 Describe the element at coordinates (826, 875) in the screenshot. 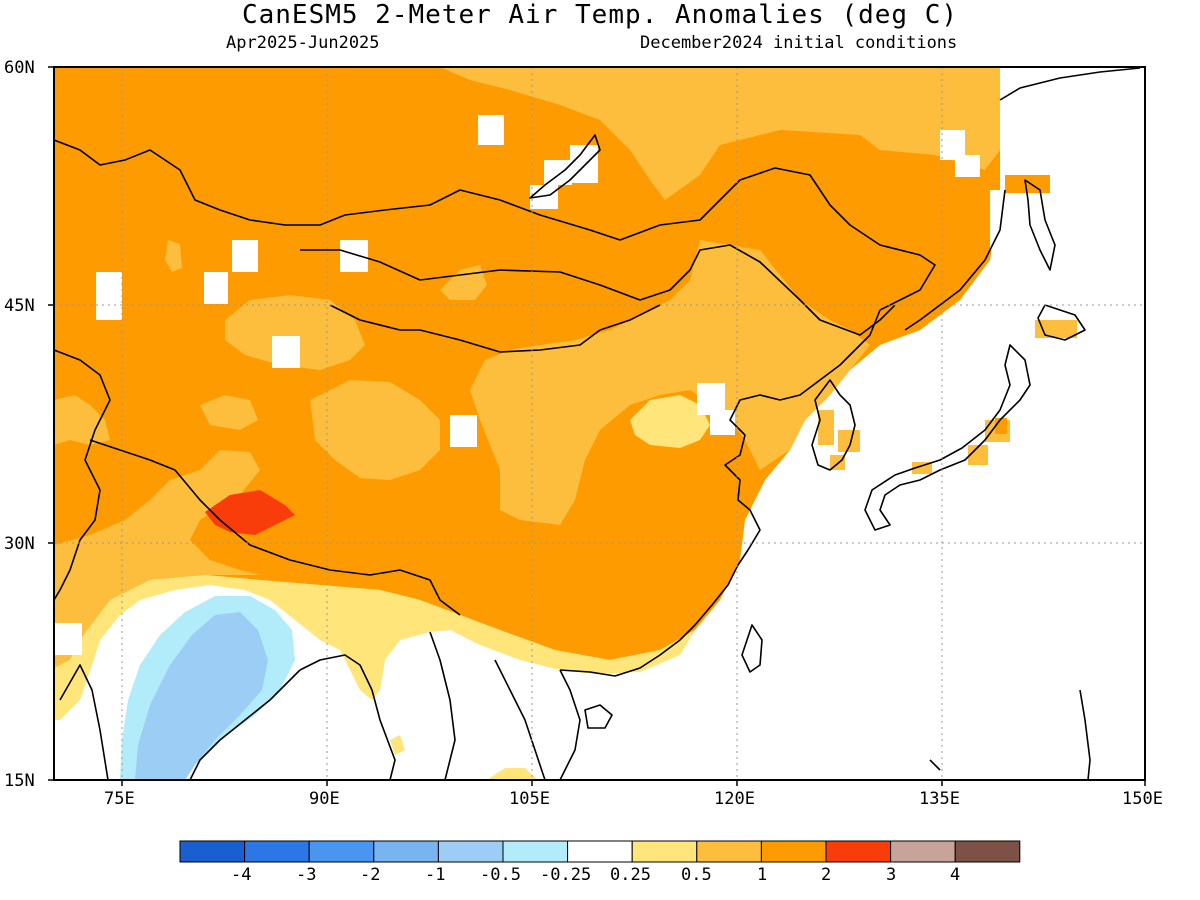

I see `colorbar-label-9: 2` at that location.